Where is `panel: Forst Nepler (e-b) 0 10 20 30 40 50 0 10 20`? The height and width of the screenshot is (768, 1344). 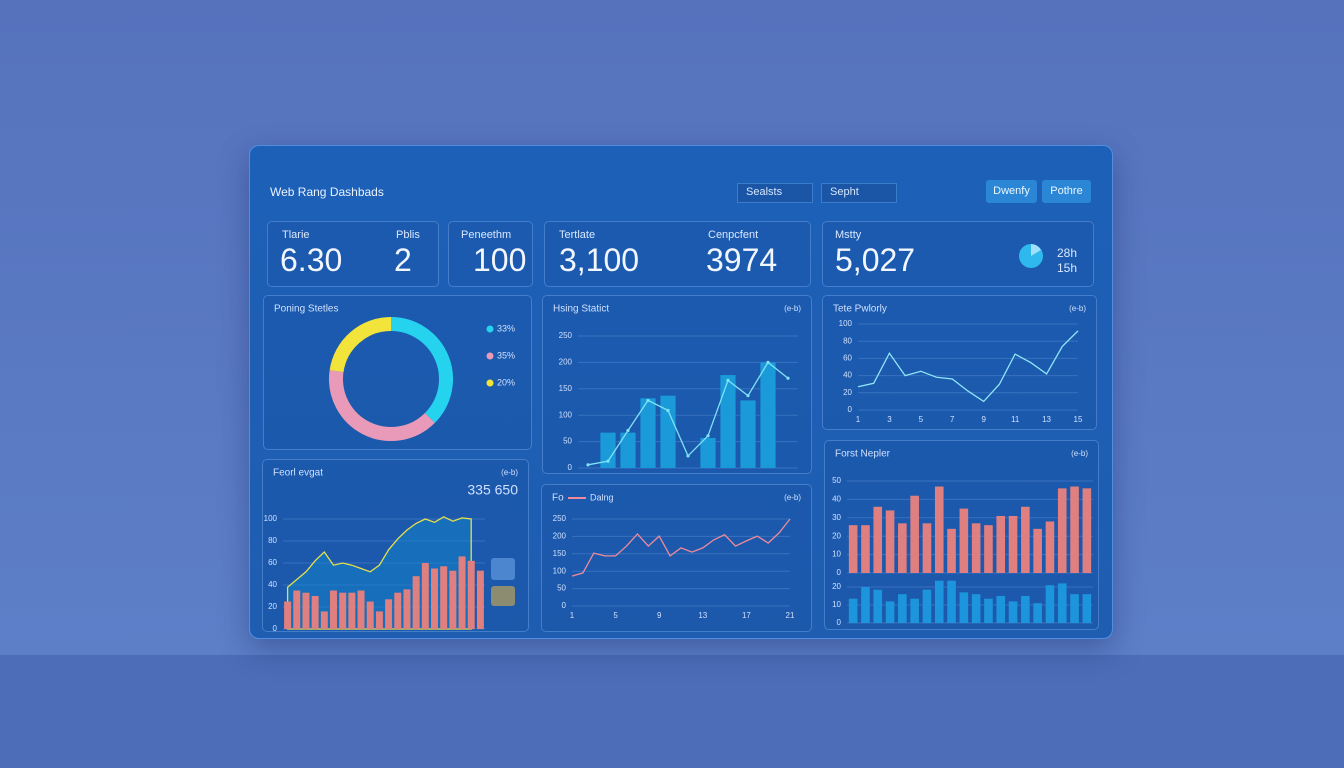
panel: Forst Nepler (e-b) 0 10 20 30 40 50 0 10 20 is located at coordinates (961, 535).